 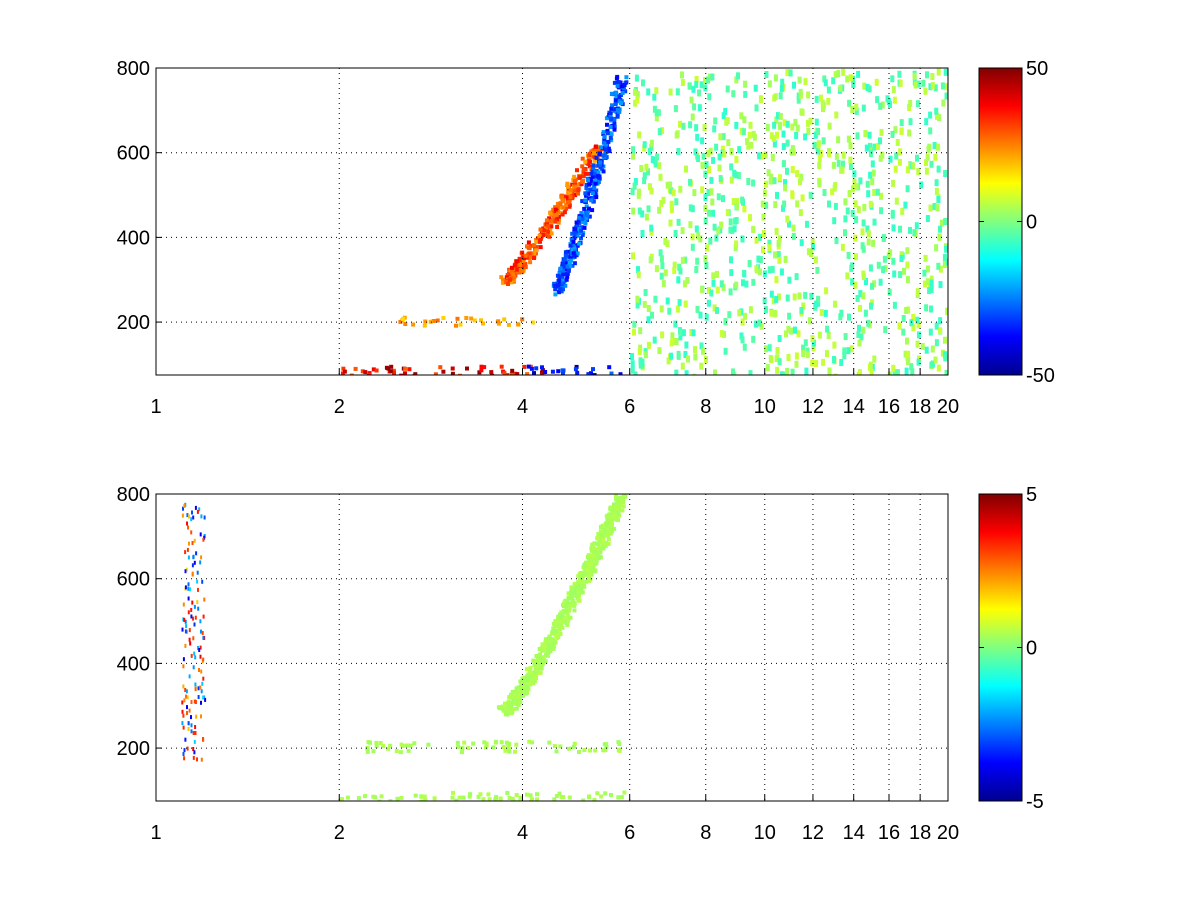 What do you see at coordinates (765, 407) in the screenshot?
I see `x-tick-label: 10` at bounding box center [765, 407].